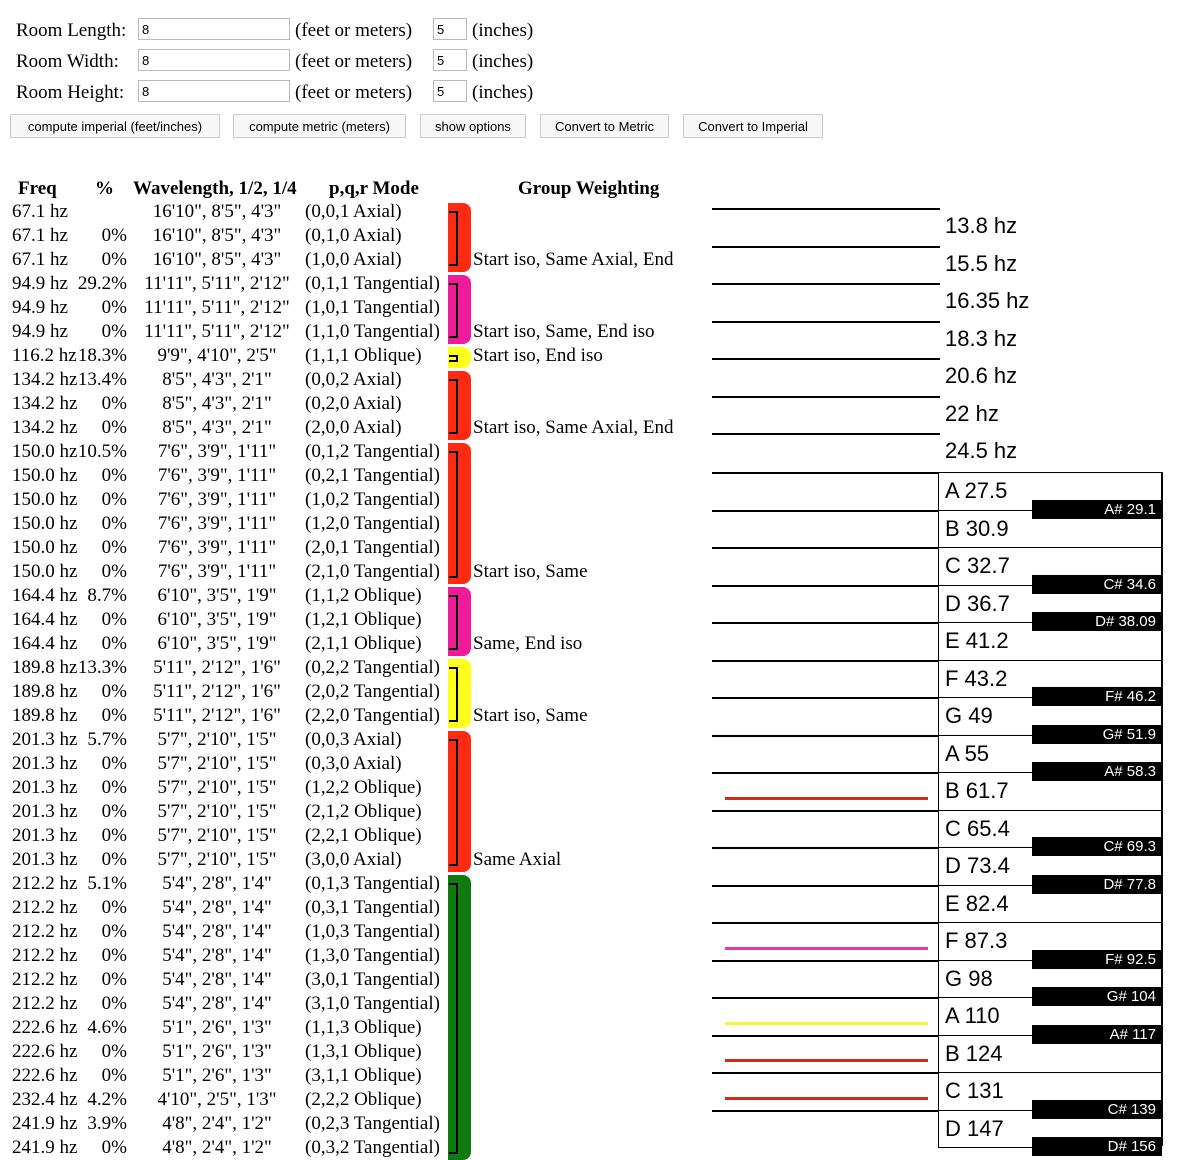 The height and width of the screenshot is (1160, 1180). What do you see at coordinates (753, 126) in the screenshot?
I see `convert-to-imperial-button: Convert to Imperial` at bounding box center [753, 126].